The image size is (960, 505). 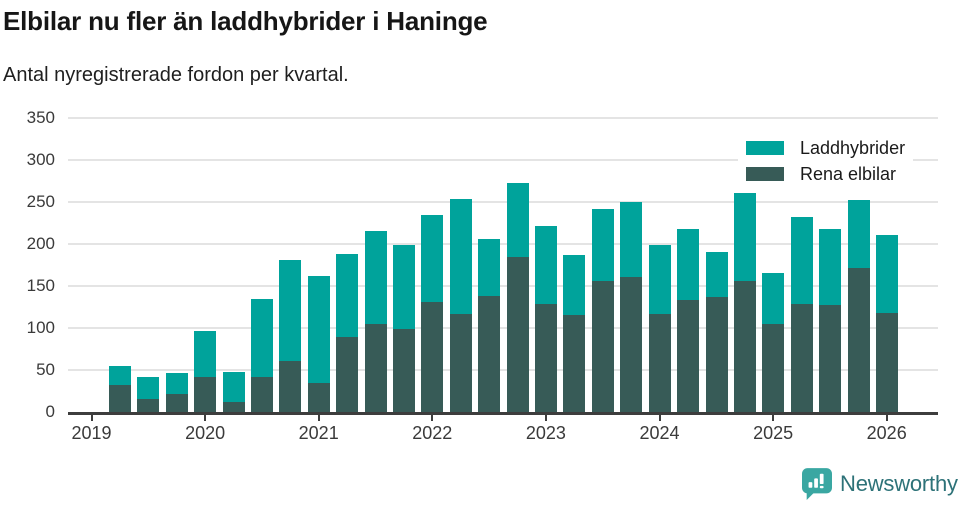 What do you see at coordinates (688, 320) in the screenshot?
I see `bar-2024-Q2` at bounding box center [688, 320].